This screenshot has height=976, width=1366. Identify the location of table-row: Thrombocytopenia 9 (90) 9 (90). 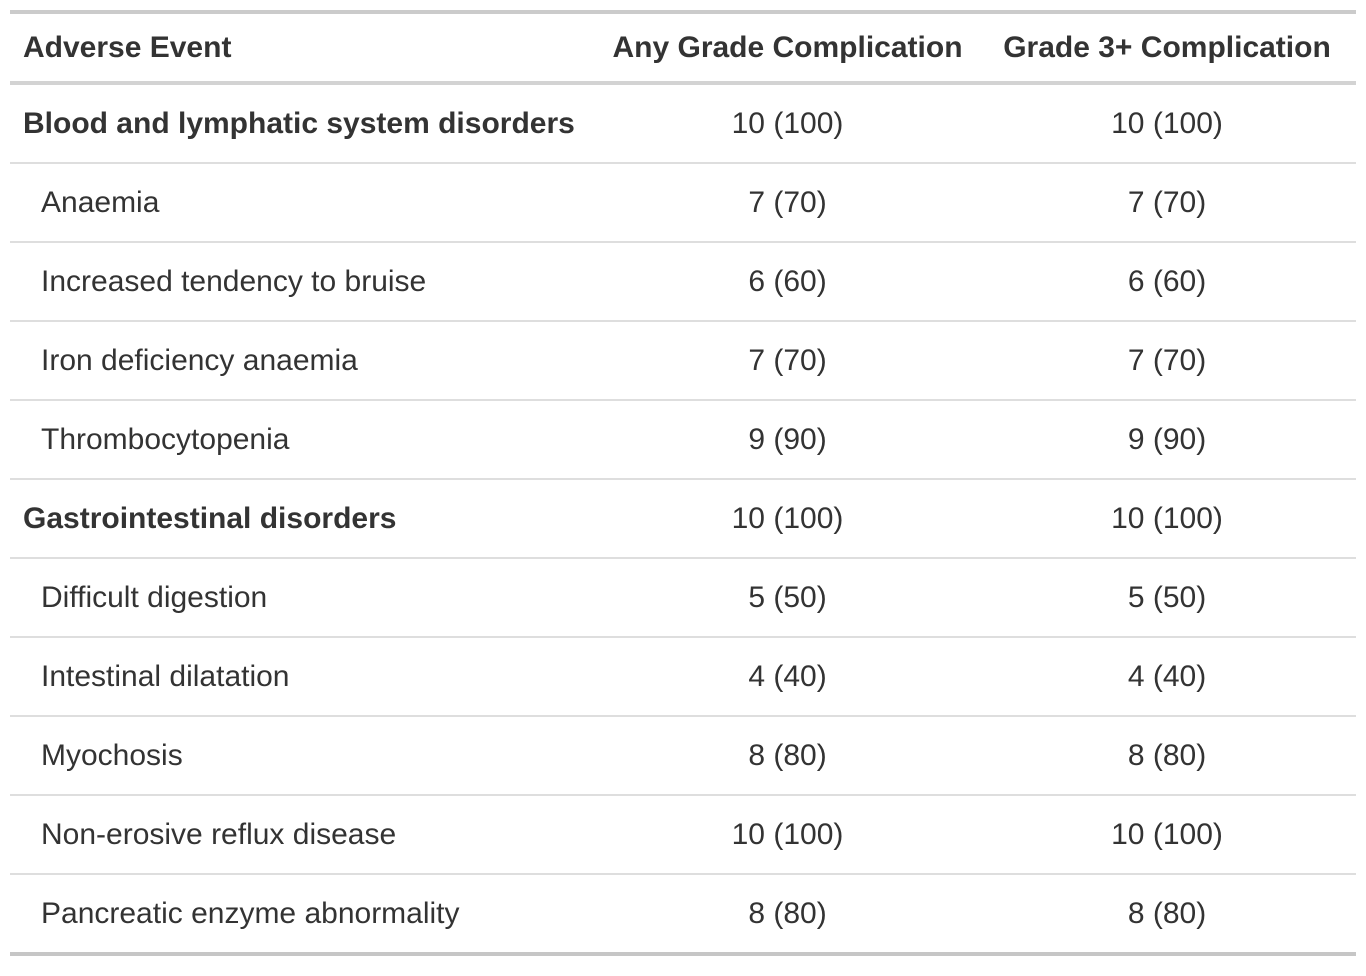
(683, 440).